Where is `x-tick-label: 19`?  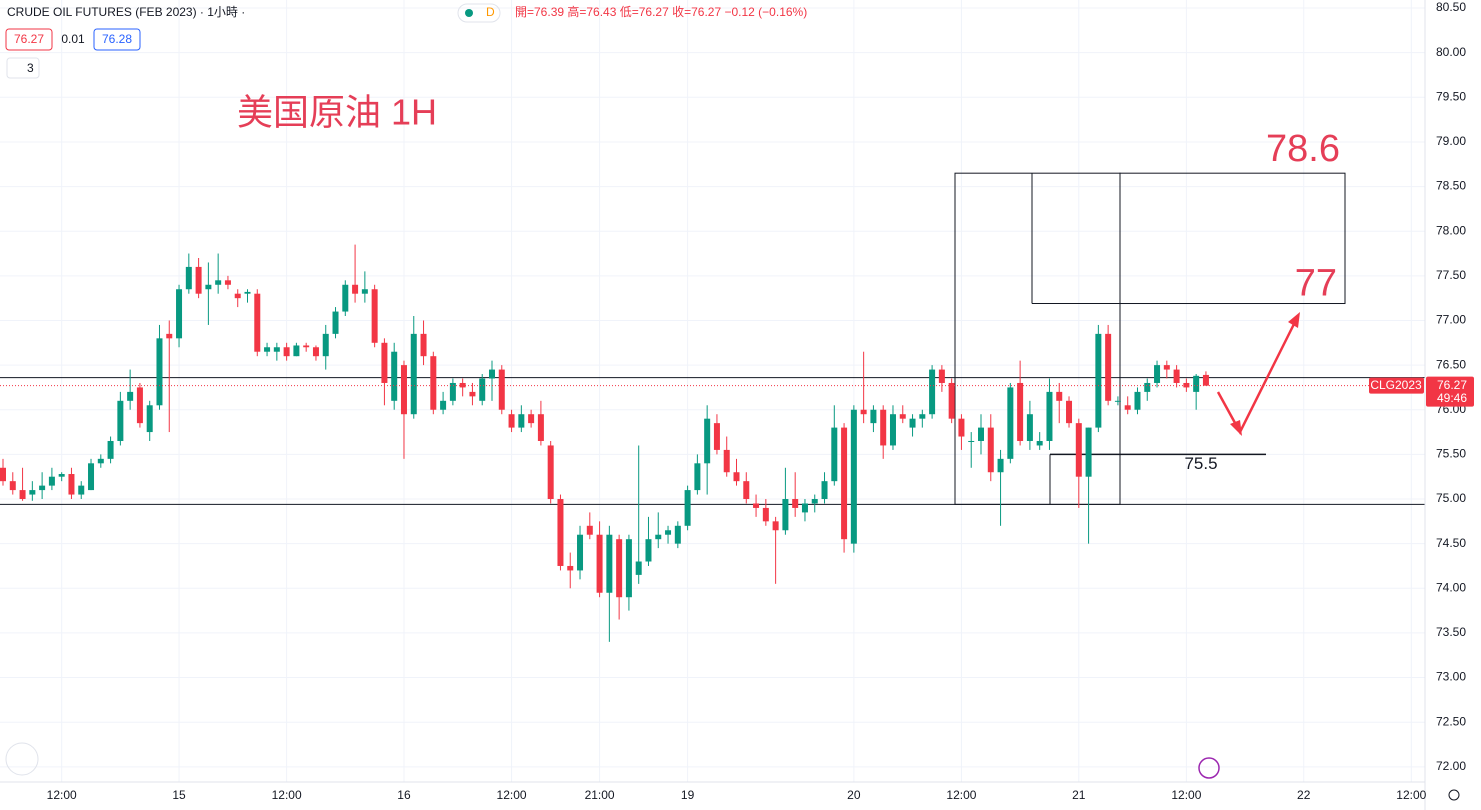
x-tick-label: 19 is located at coordinates (688, 795).